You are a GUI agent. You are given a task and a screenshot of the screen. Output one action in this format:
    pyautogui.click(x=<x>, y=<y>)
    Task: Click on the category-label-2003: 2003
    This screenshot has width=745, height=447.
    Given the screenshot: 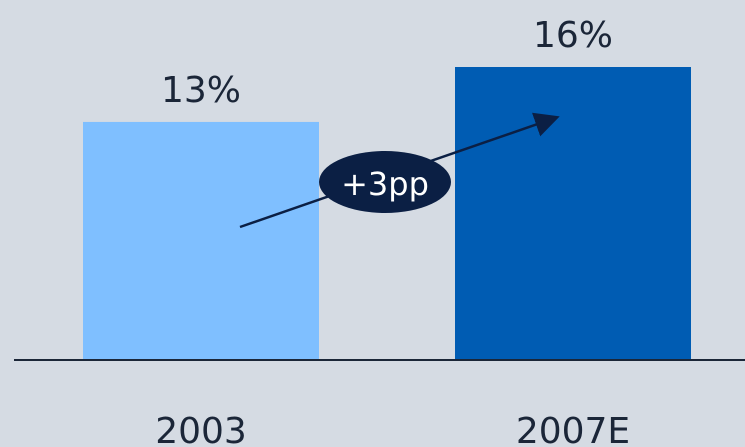 What is the action you would take?
    pyautogui.click(x=201, y=429)
    